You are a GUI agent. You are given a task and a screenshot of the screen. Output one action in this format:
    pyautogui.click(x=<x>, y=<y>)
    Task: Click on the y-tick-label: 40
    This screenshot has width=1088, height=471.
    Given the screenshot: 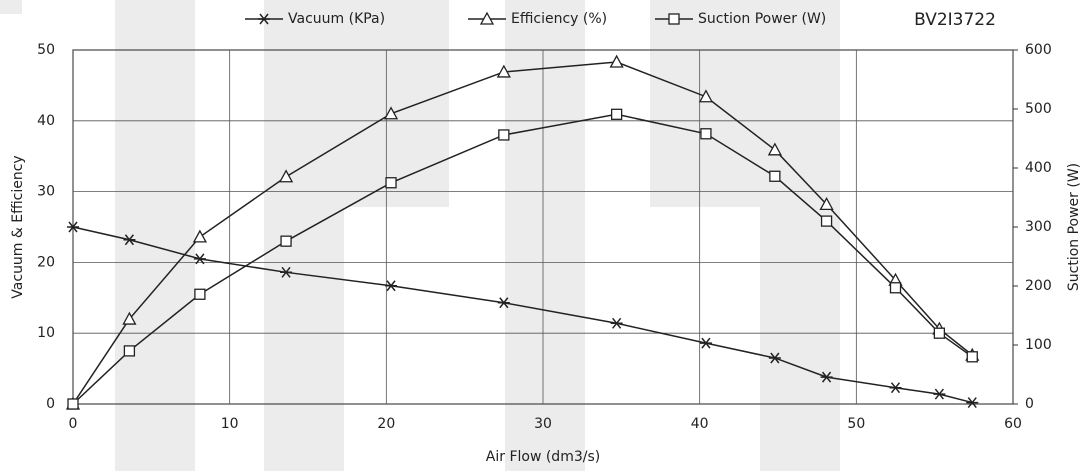 What is the action you would take?
    pyautogui.click(x=46, y=121)
    